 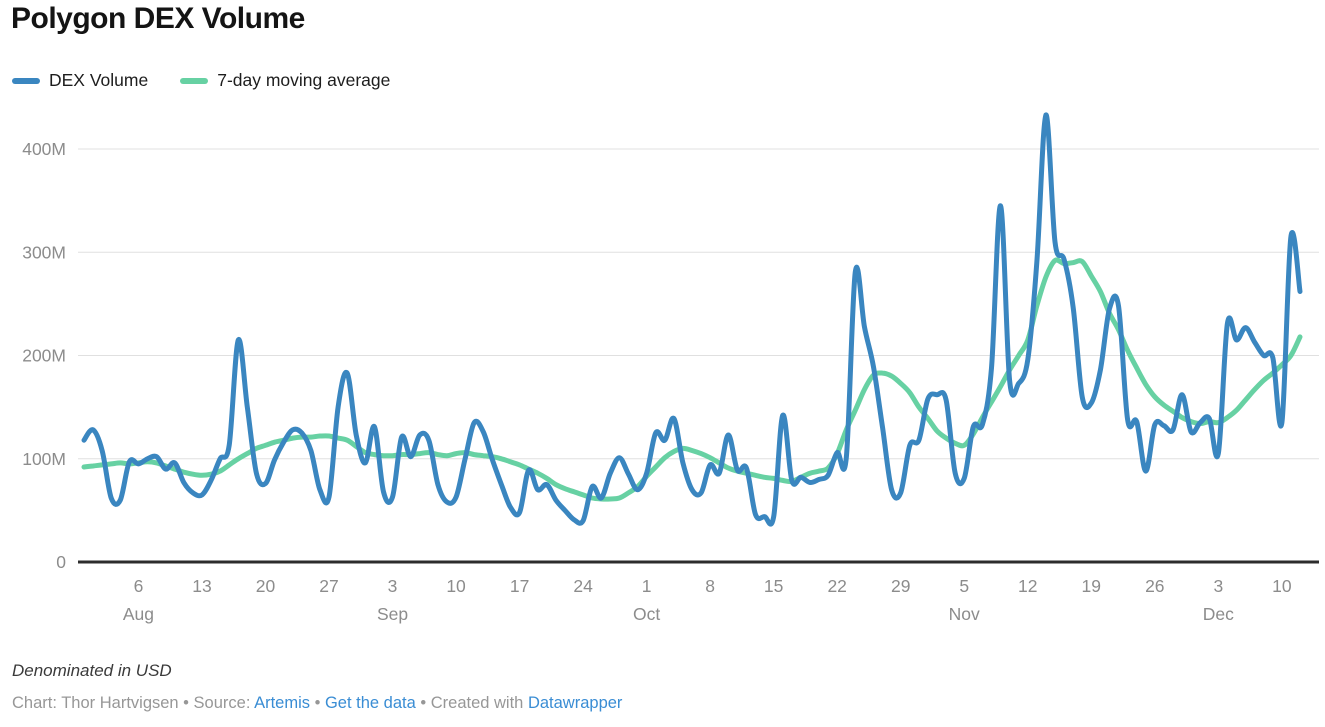 I want to click on x-axis-day-label: 1, so click(x=647, y=586).